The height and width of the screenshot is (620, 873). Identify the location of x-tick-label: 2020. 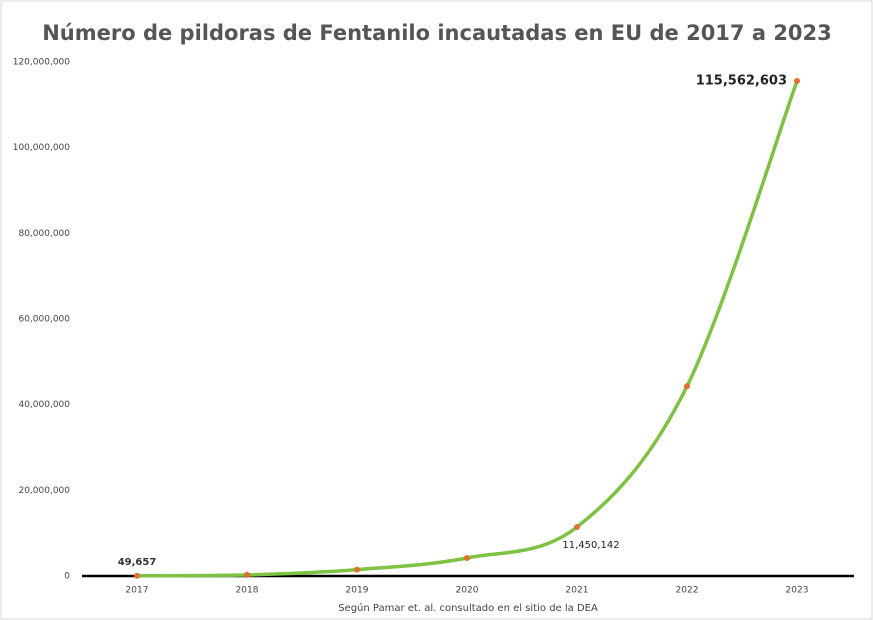
(467, 591).